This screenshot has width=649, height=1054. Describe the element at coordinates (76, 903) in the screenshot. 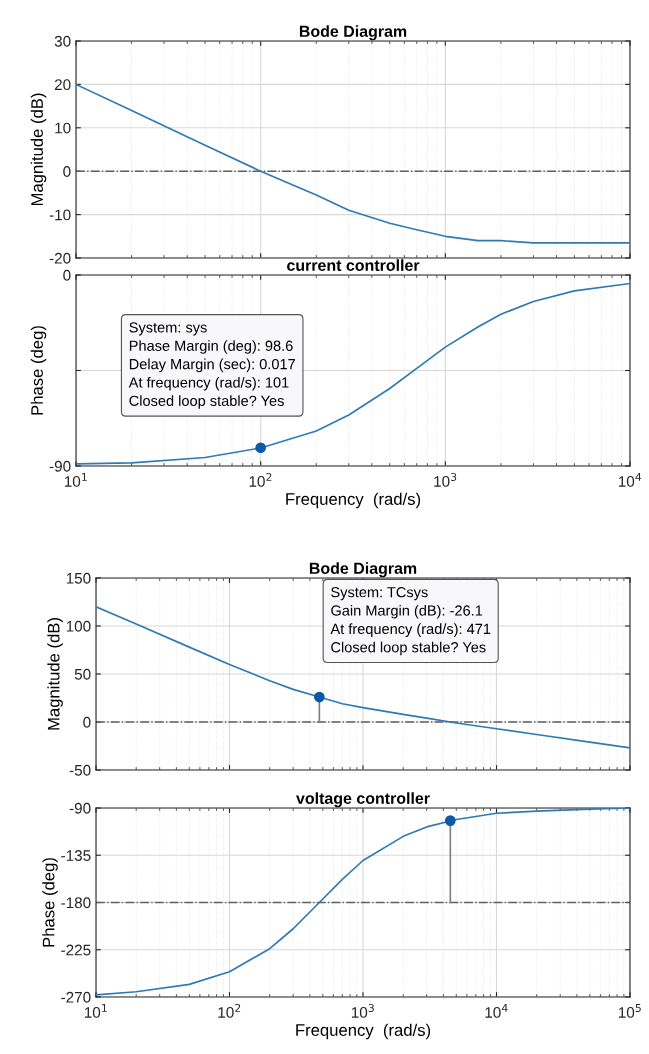

I see `y-tick-label: -180` at that location.